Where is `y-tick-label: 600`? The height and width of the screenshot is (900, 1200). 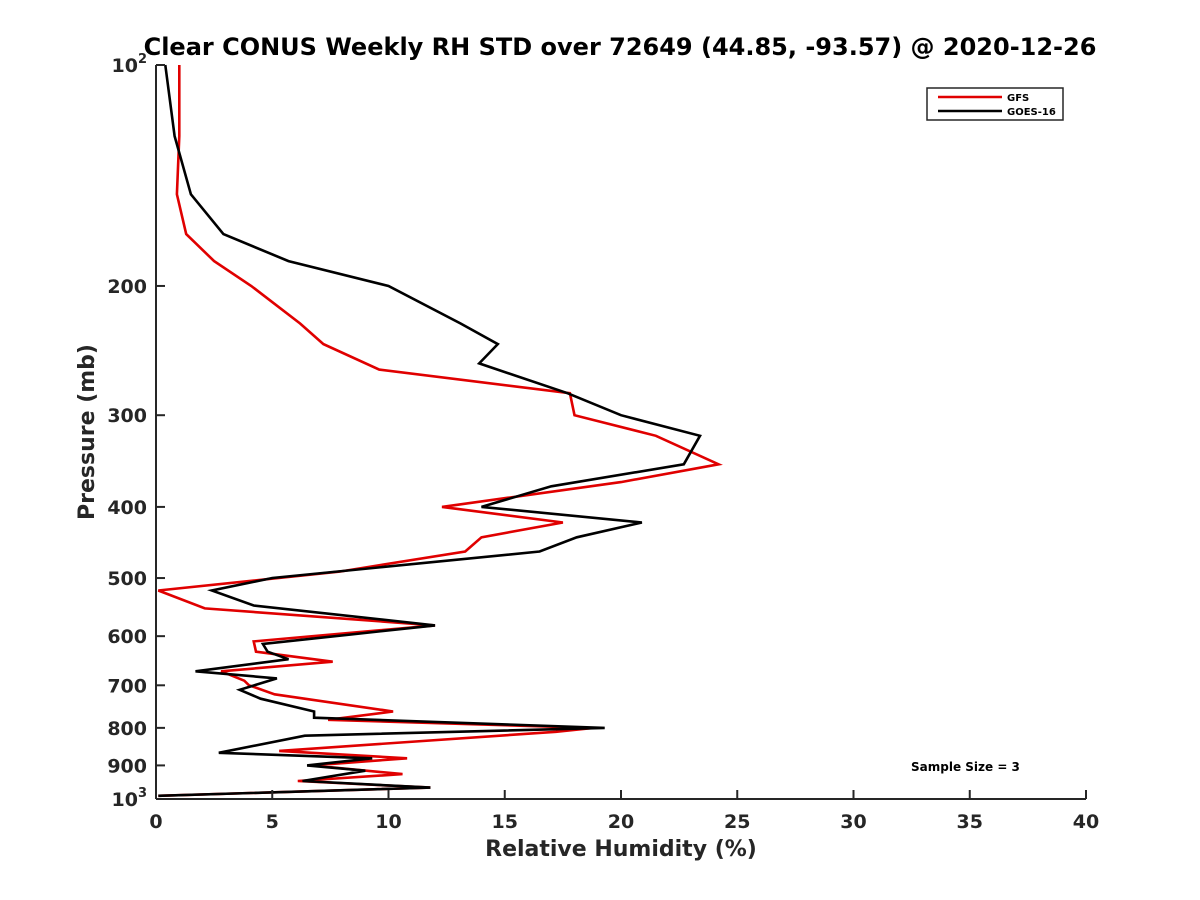 y-tick-label: 600 is located at coordinates (127, 637).